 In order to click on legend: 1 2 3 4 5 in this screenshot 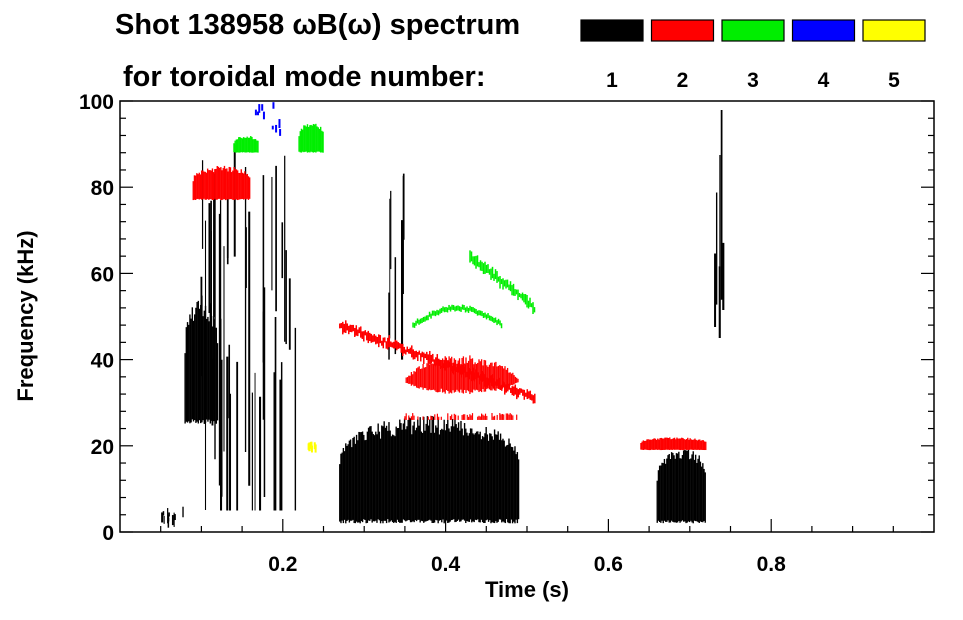, I will do `click(753, 55)`.